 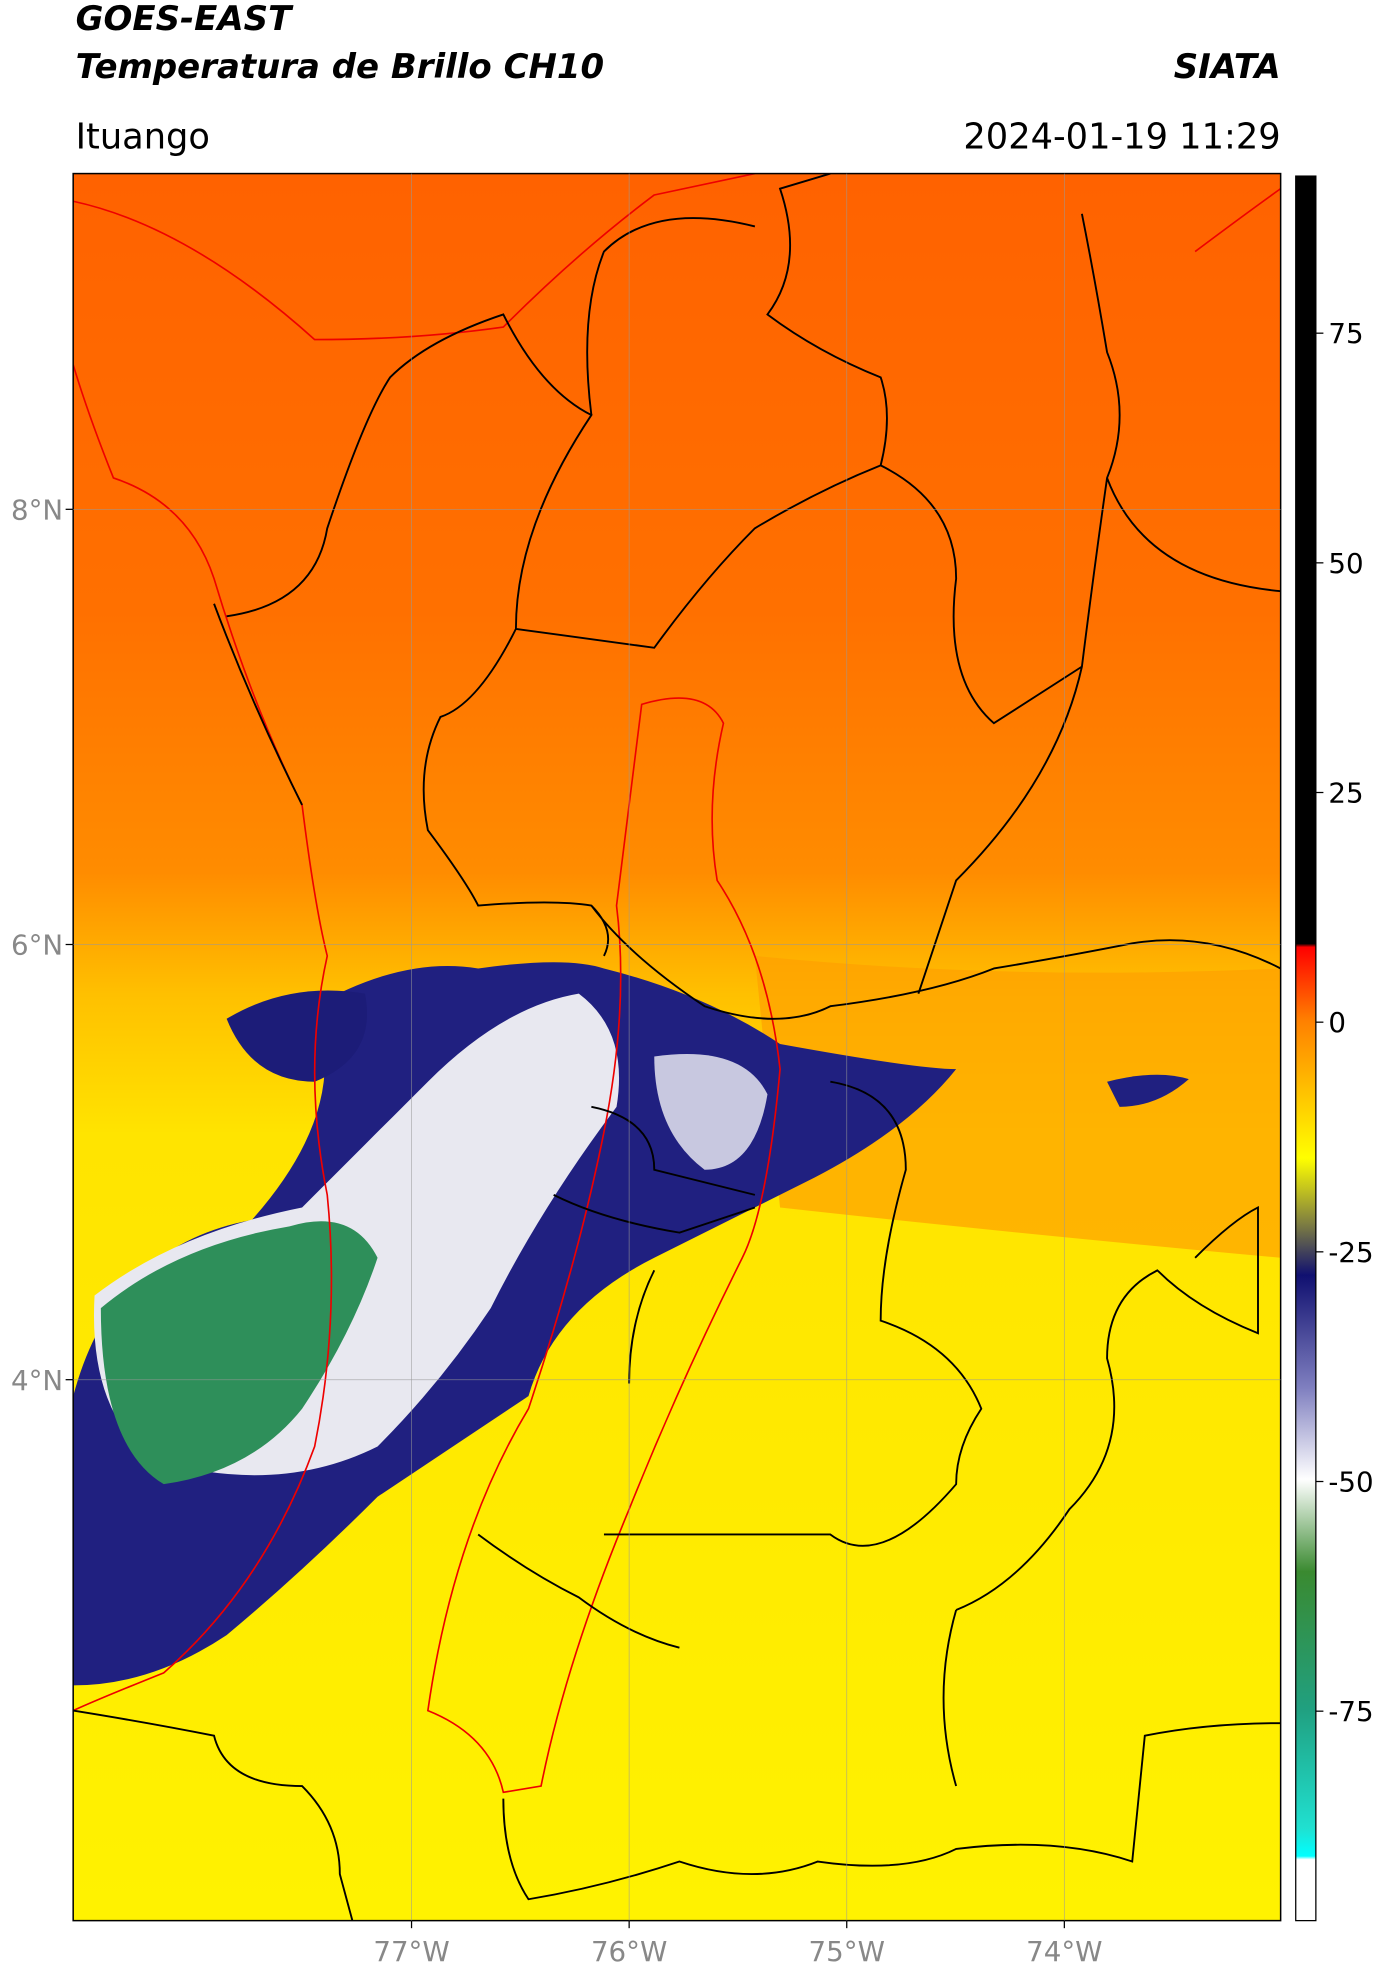 I want to click on colorbar-tick-label: 0, so click(x=1337, y=1022).